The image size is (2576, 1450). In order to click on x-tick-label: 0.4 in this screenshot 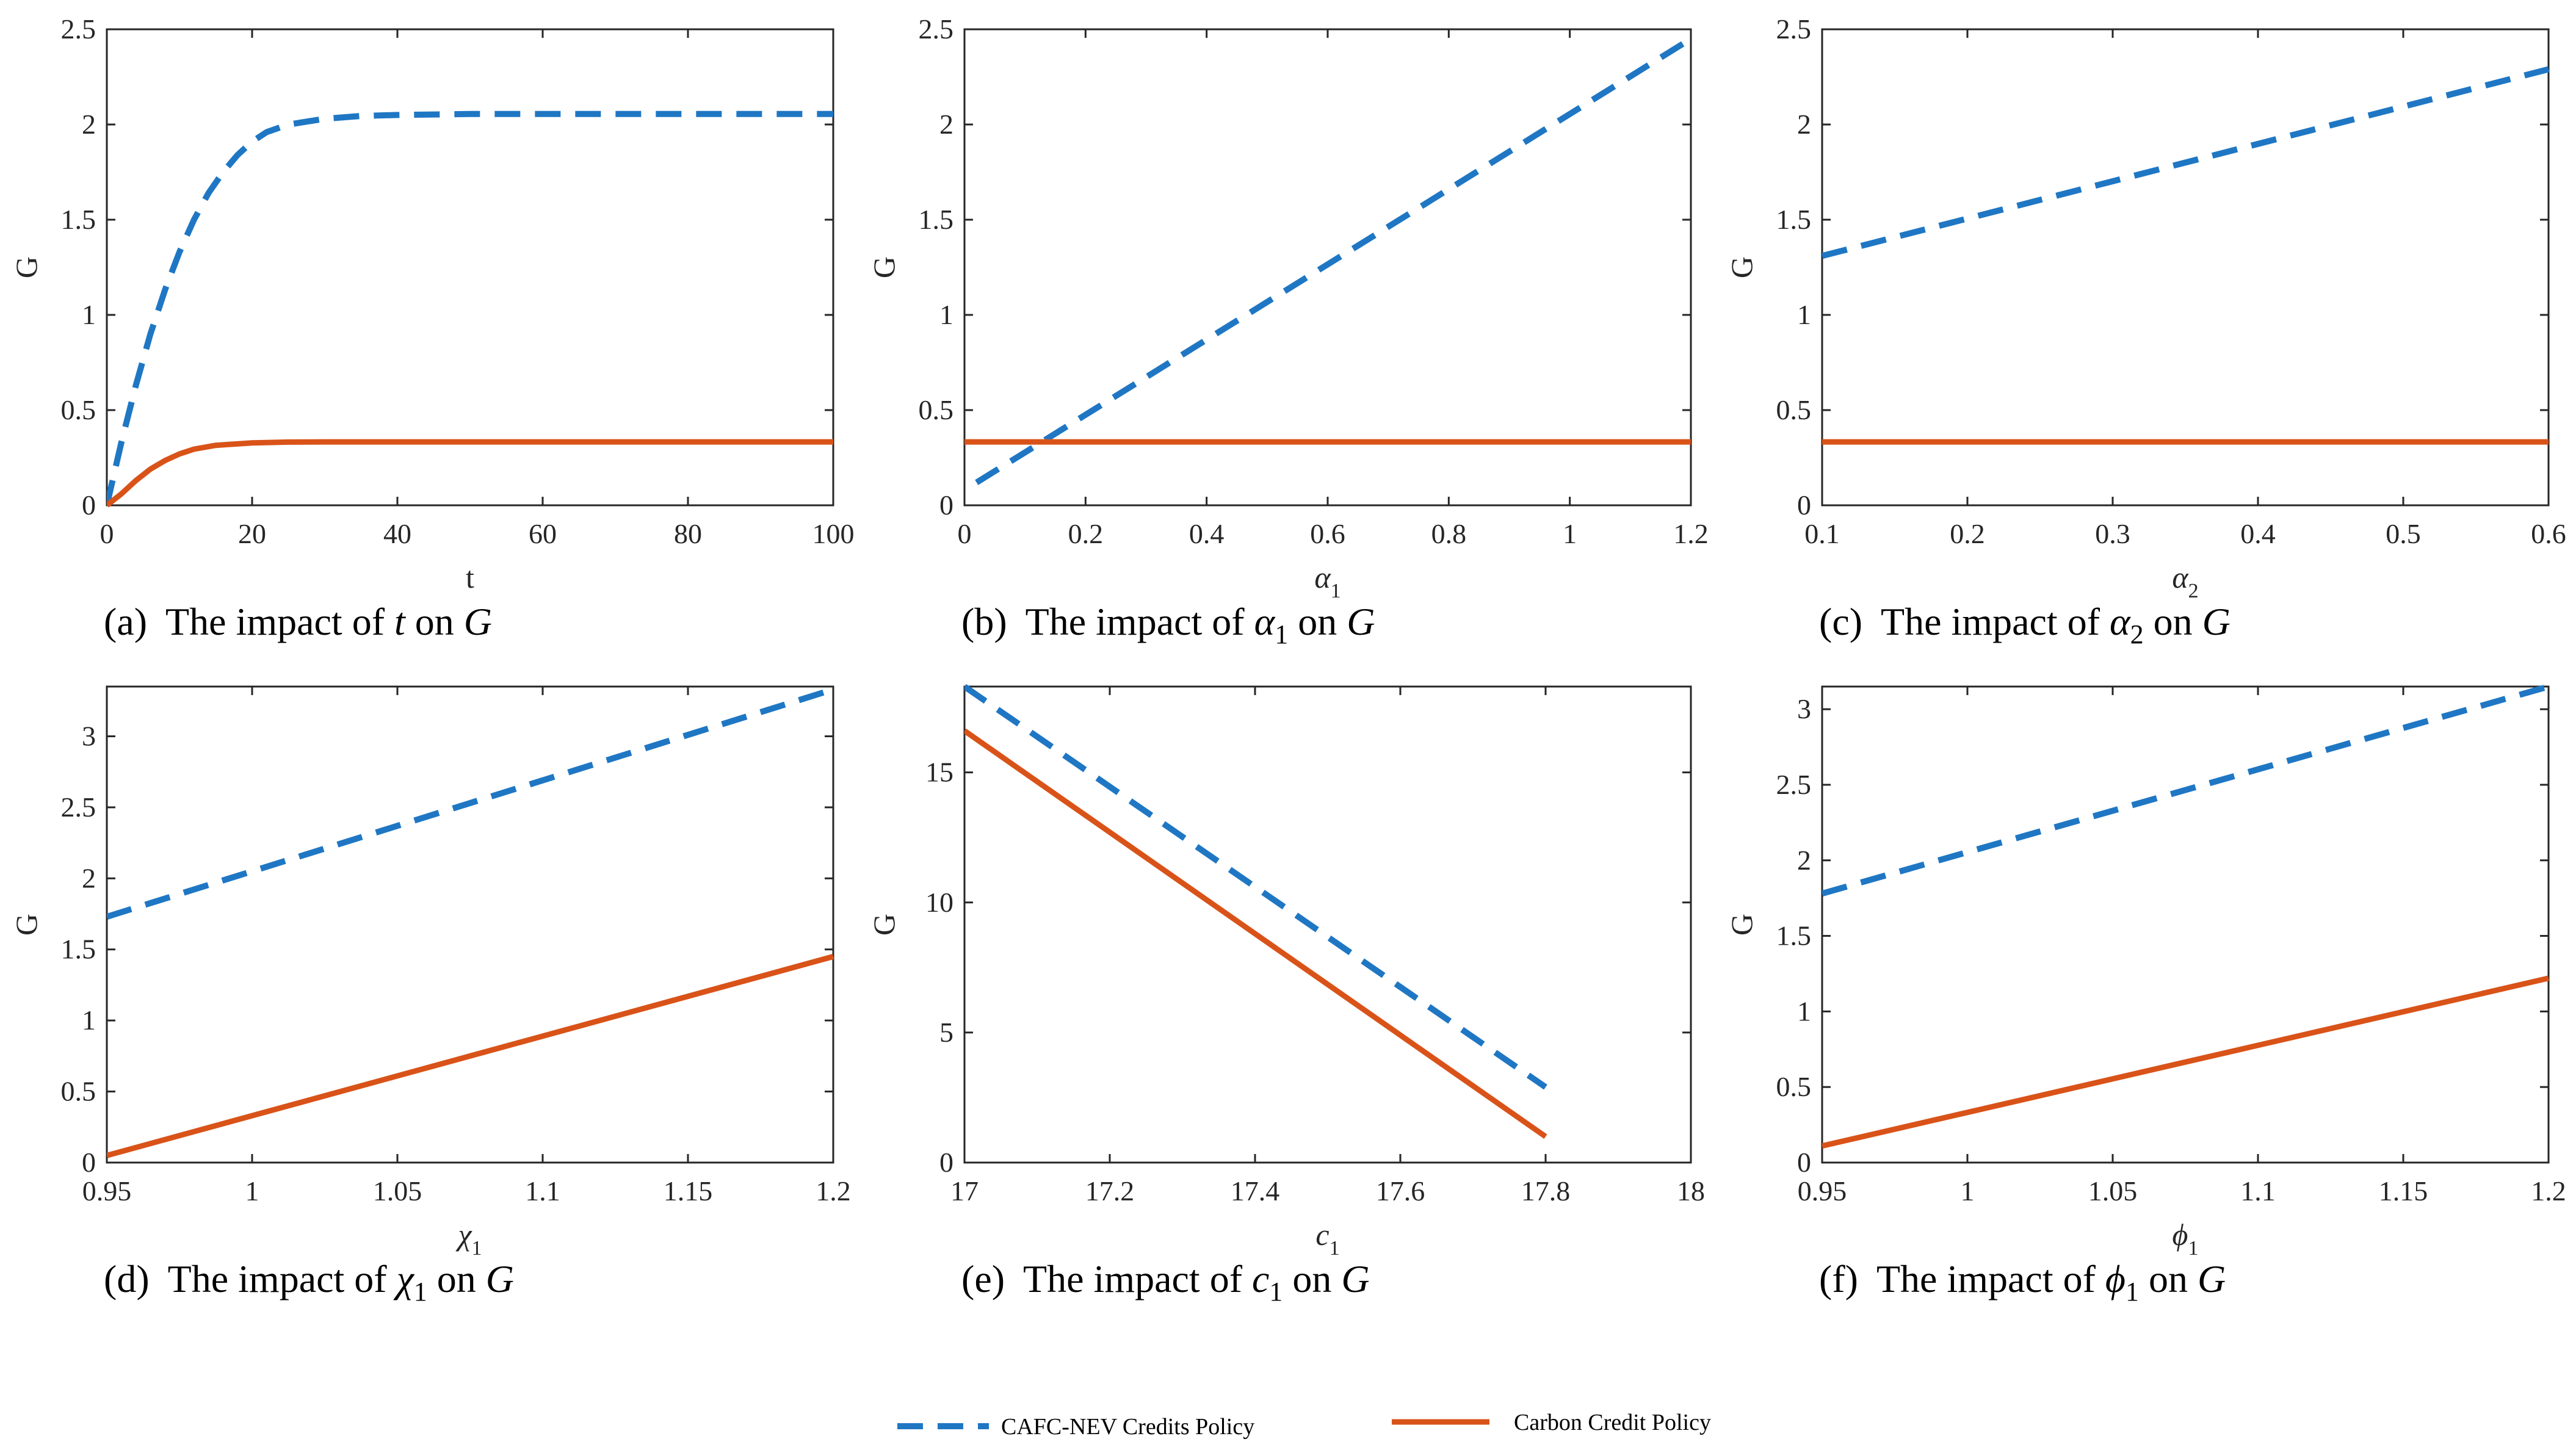, I will do `click(1207, 534)`.